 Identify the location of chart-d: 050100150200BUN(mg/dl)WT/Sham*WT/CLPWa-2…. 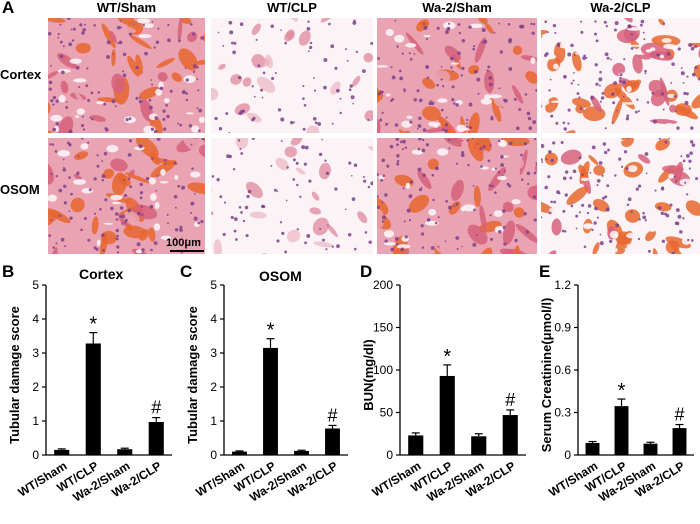
(443, 391).